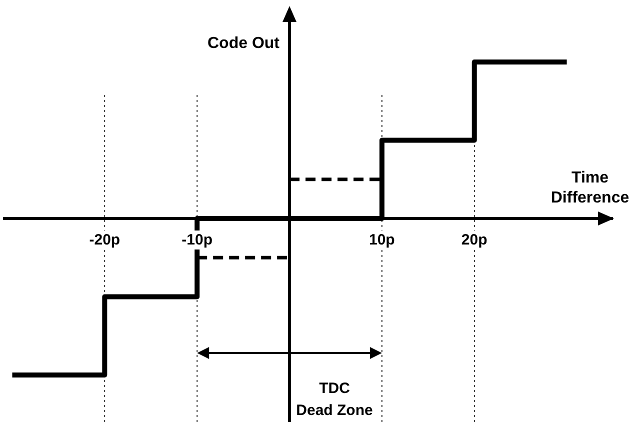 This screenshot has height=437, width=635. What do you see at coordinates (590, 188) in the screenshot?
I see `x-axis-title: Time Difference` at bounding box center [590, 188].